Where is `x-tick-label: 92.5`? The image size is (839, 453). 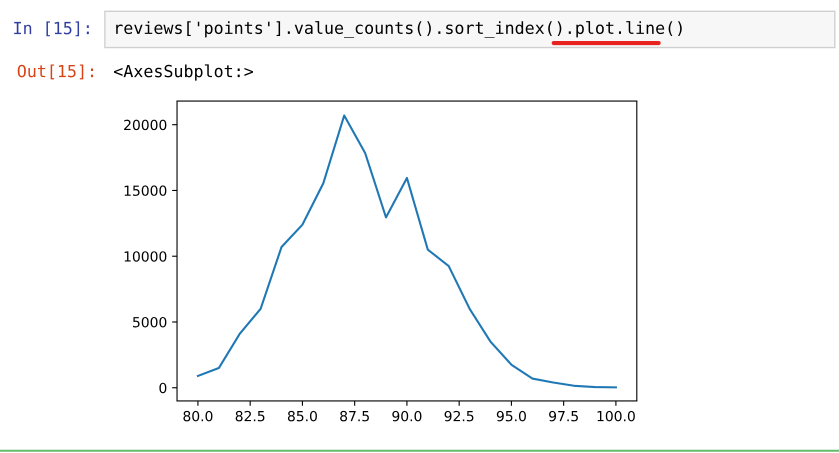
x-tick-label: 92.5 is located at coordinates (459, 416).